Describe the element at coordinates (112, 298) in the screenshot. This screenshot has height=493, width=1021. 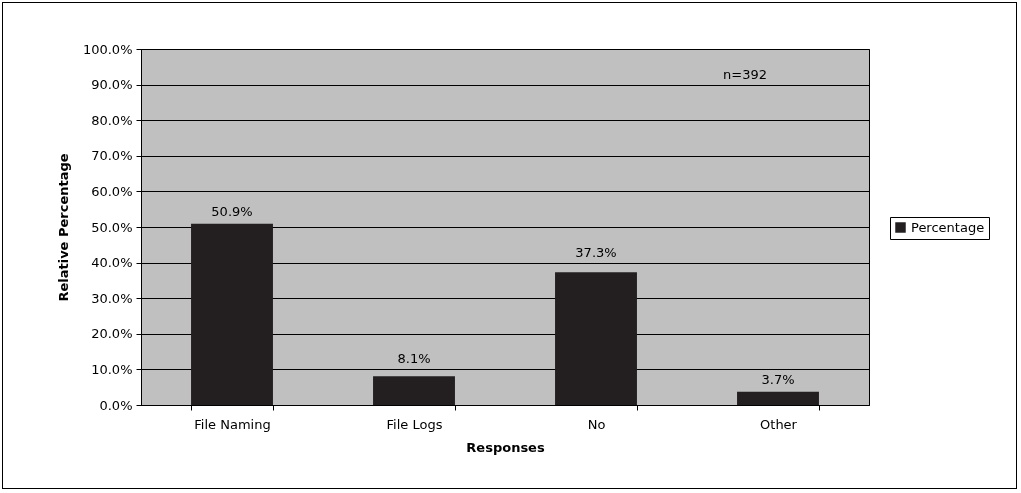
I see `y-tick-label: 30.0%` at that location.